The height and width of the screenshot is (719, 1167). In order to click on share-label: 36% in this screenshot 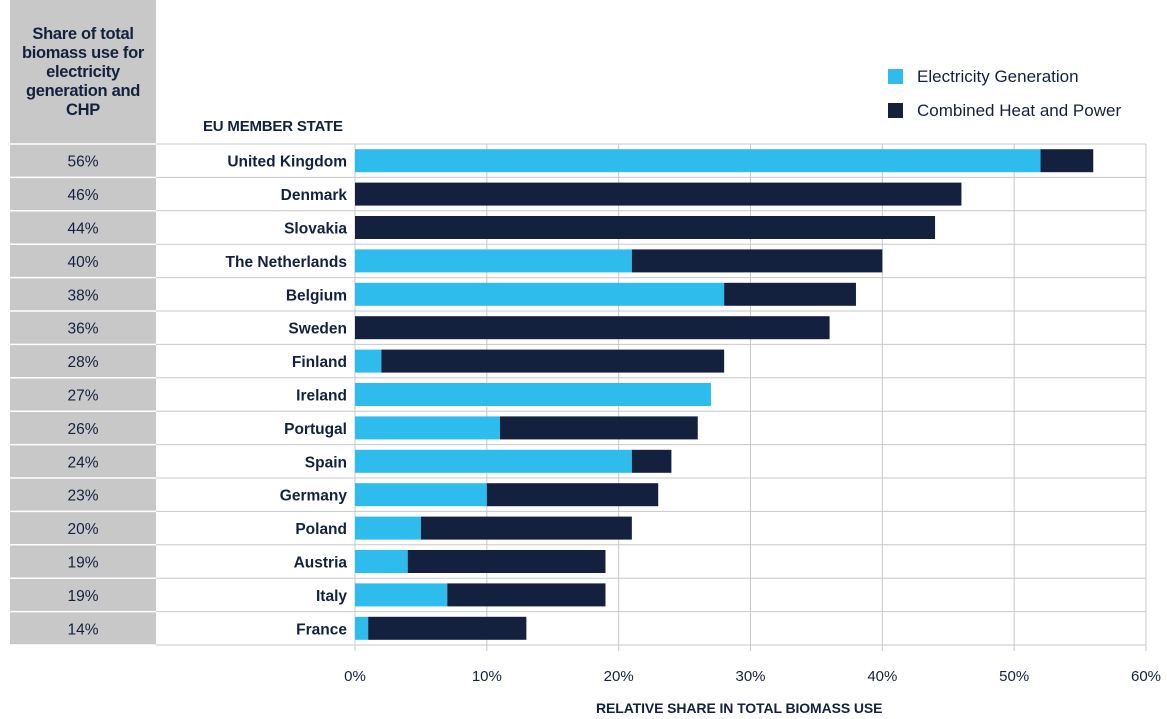, I will do `click(82, 329)`.